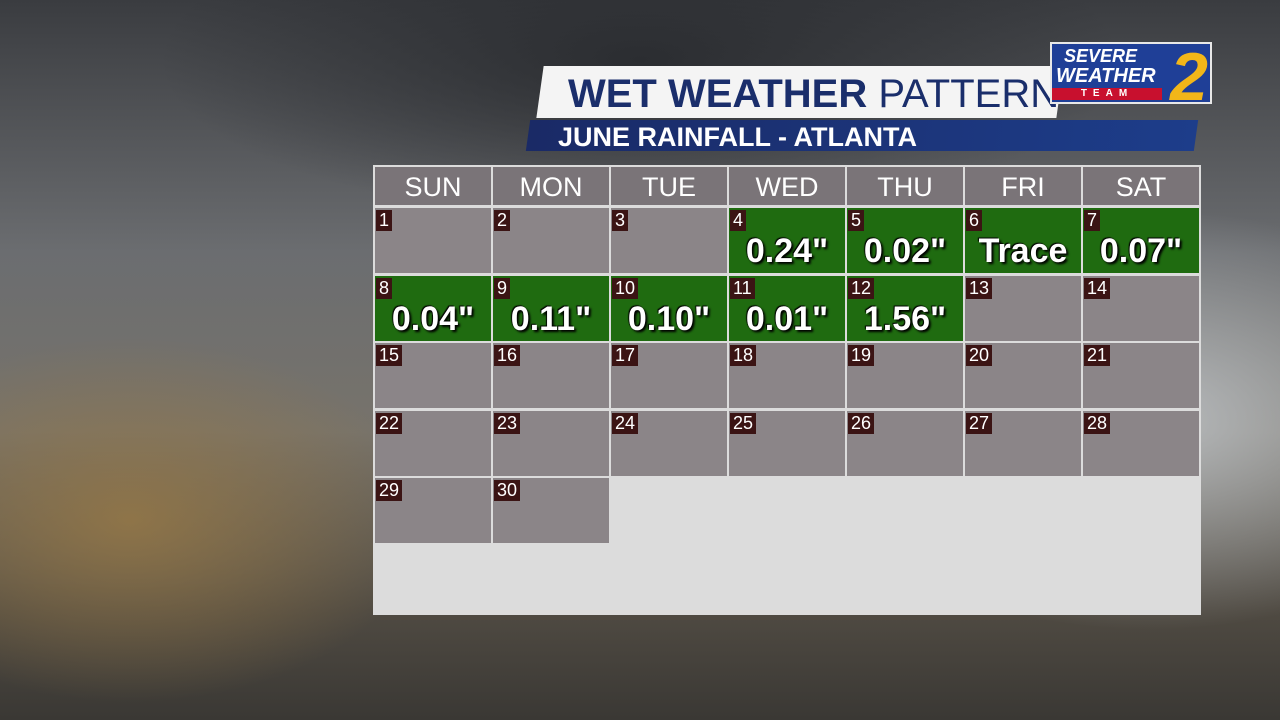 The width and height of the screenshot is (1280, 720). I want to click on day-cell: 8 0.04", so click(433, 308).